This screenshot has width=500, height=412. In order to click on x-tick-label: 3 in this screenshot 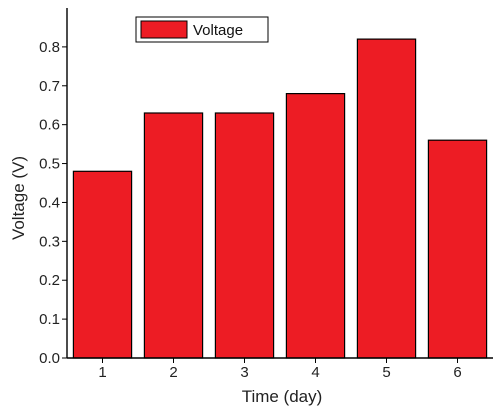, I will do `click(244, 372)`.